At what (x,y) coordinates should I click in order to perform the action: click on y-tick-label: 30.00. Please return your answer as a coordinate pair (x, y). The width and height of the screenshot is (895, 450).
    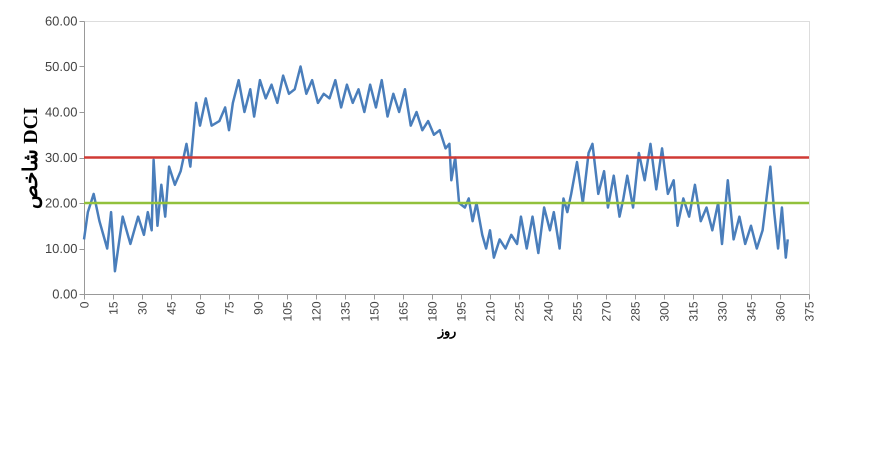
    Looking at the image, I should click on (61, 157).